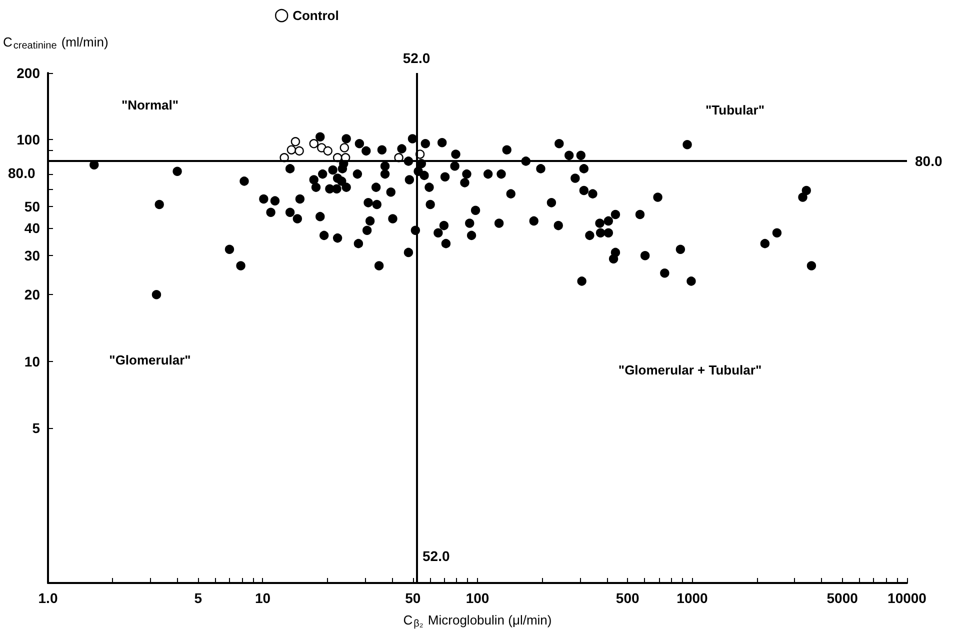  I want to click on annotation: "Glomerular", so click(150, 360).